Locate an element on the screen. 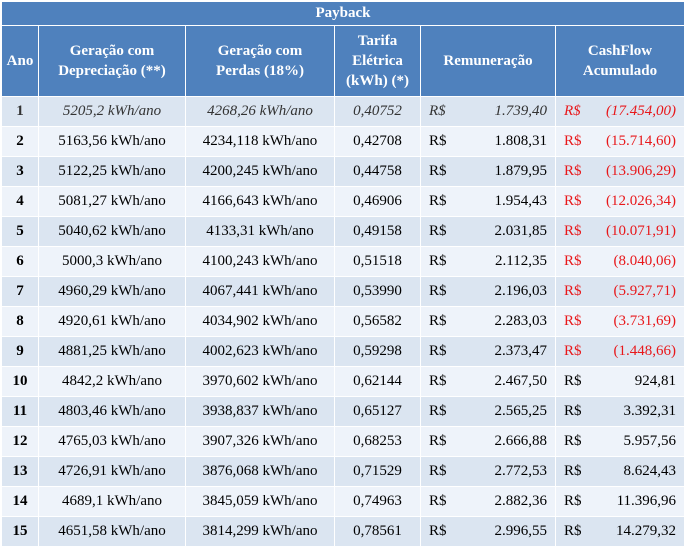 The image size is (685, 547). cashflow-value: 5.957,56 is located at coordinates (650, 441).